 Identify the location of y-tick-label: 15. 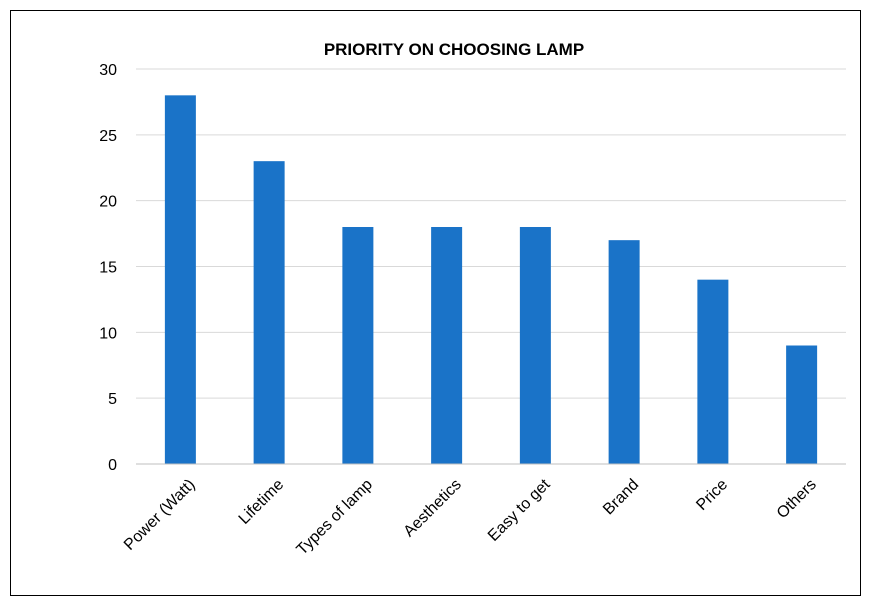
(108, 268).